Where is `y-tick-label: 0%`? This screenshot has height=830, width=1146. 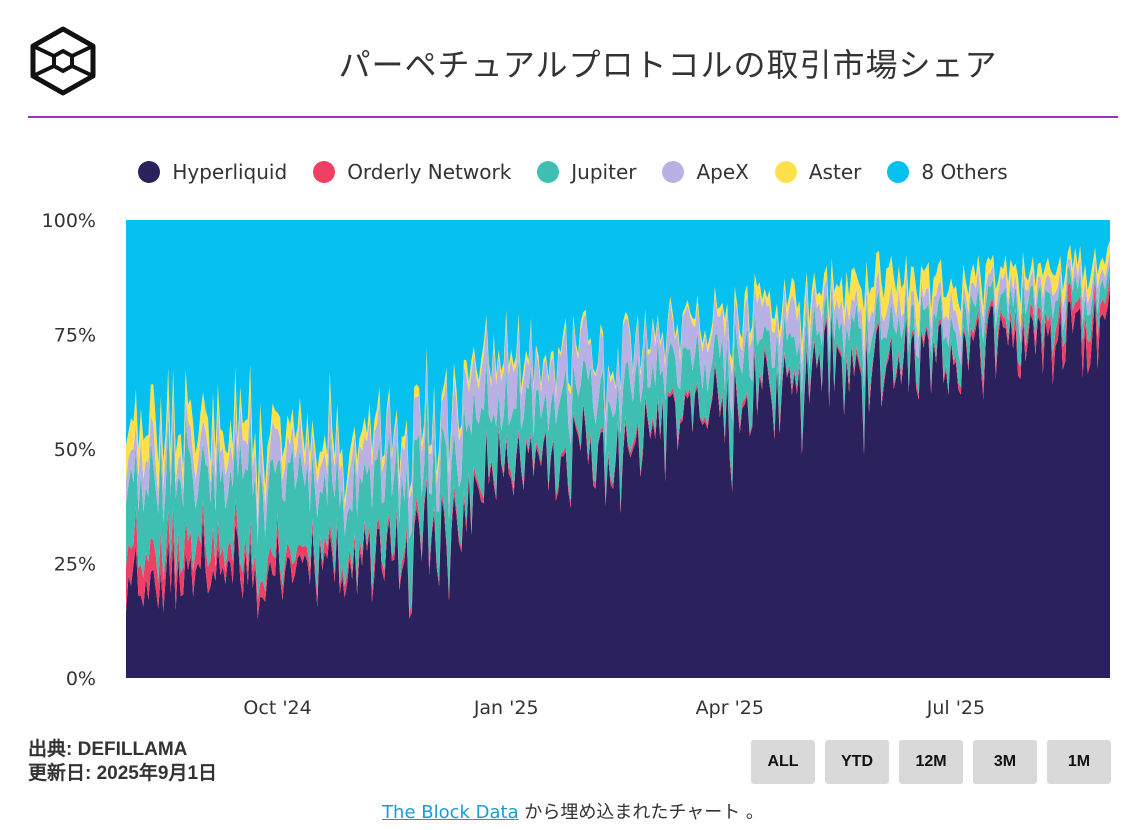
y-tick-label: 0% is located at coordinates (81, 679).